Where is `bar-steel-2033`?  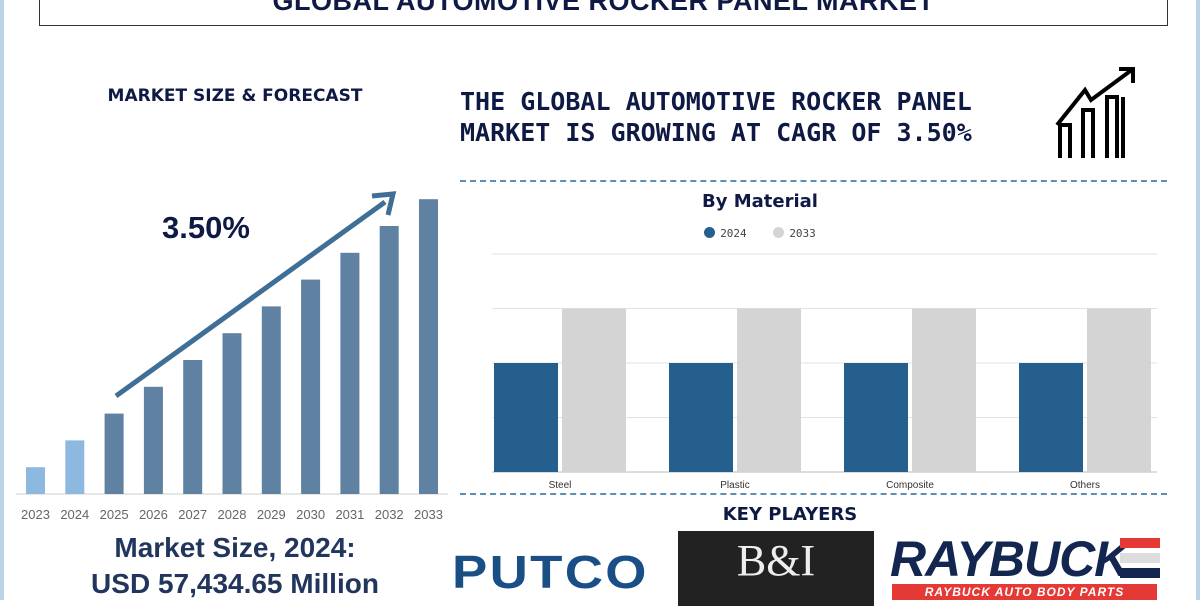
bar-steel-2033 is located at coordinates (594, 390).